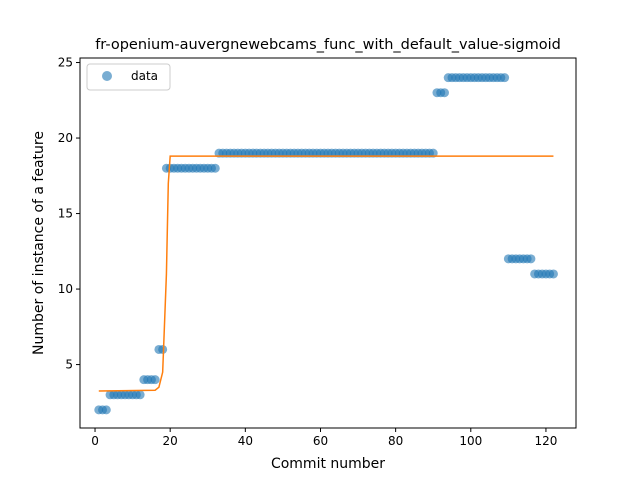  I want to click on legend-box, so click(128, 77).